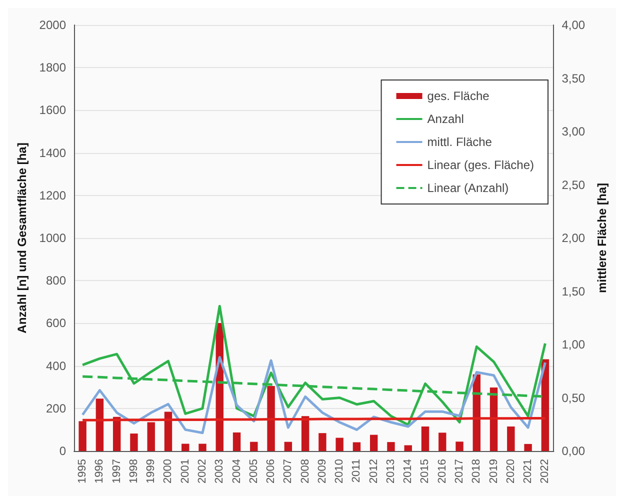  I want to click on y-tick-label: 1800, so click(52, 67).